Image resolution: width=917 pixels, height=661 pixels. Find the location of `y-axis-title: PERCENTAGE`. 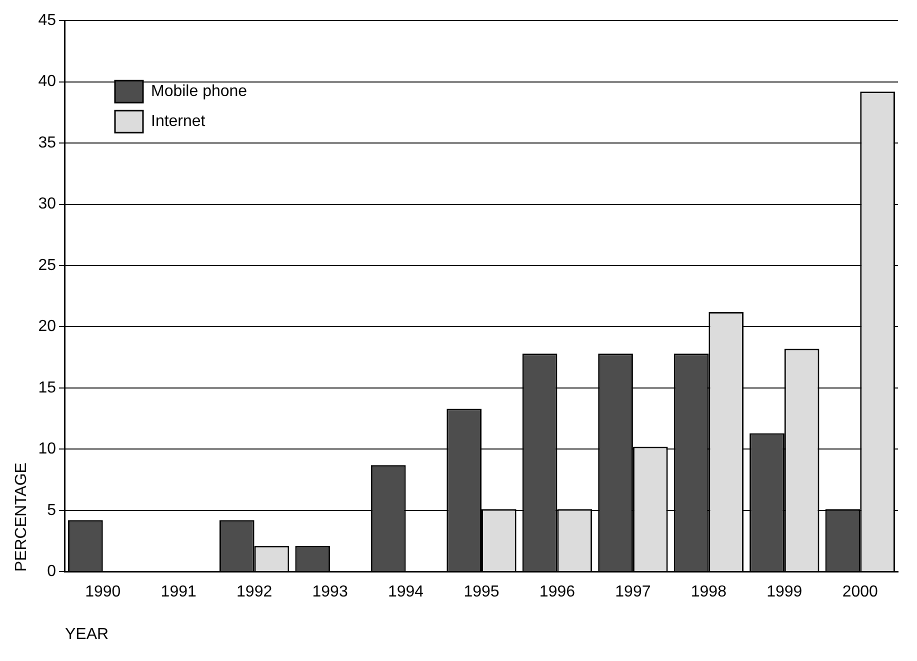

y-axis-title: PERCENTAGE is located at coordinates (21, 517).